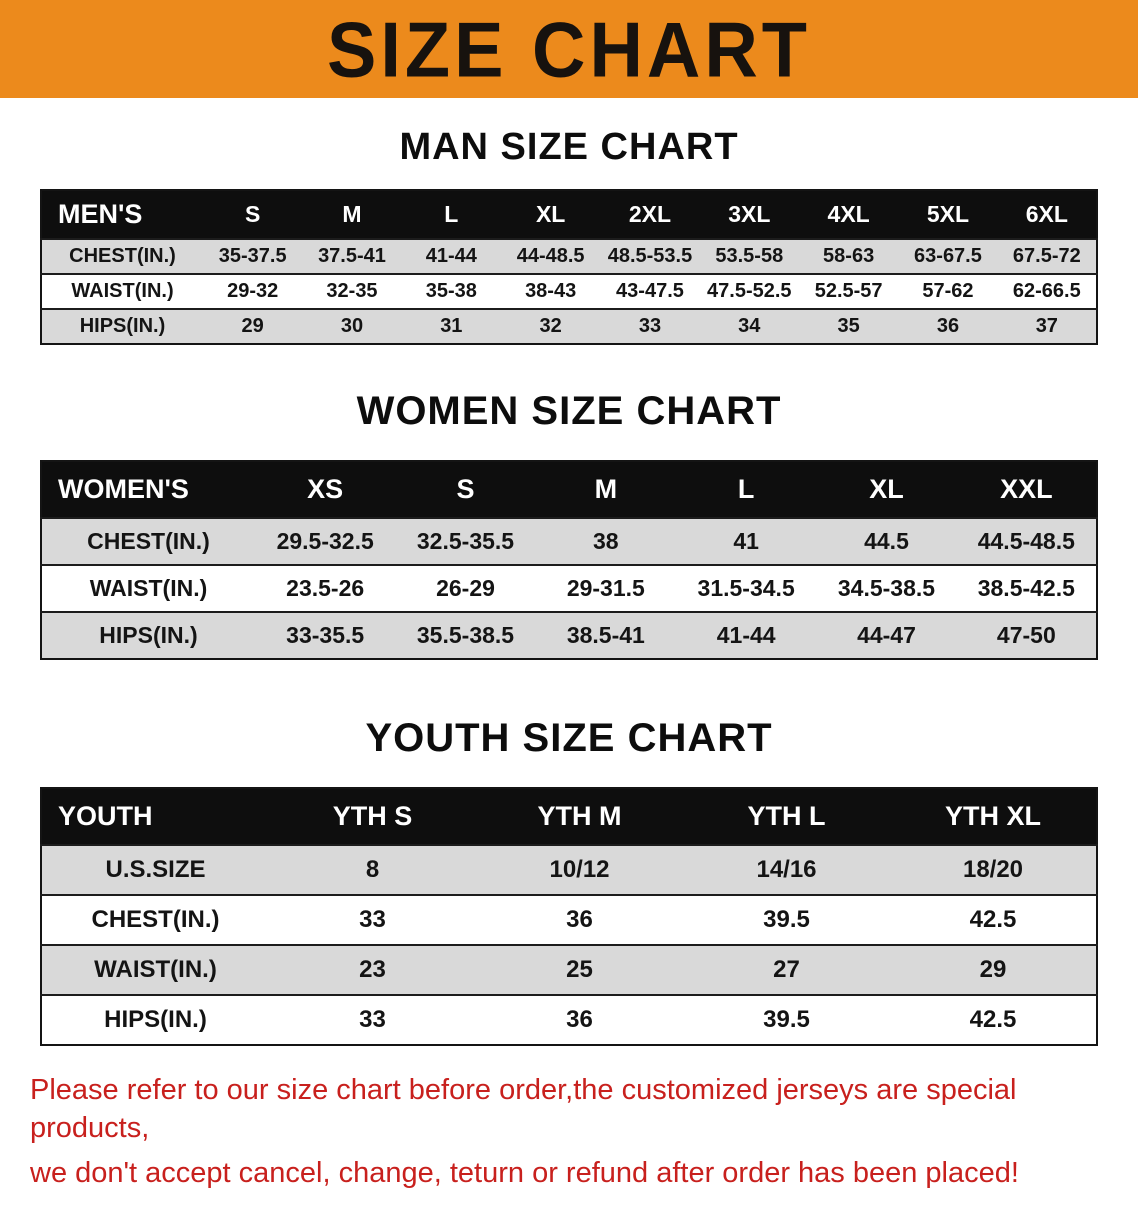 The height and width of the screenshot is (1213, 1138). Describe the element at coordinates (569, 738) in the screenshot. I see `youth-section-heading: YOUTH SIZE CHART` at that location.